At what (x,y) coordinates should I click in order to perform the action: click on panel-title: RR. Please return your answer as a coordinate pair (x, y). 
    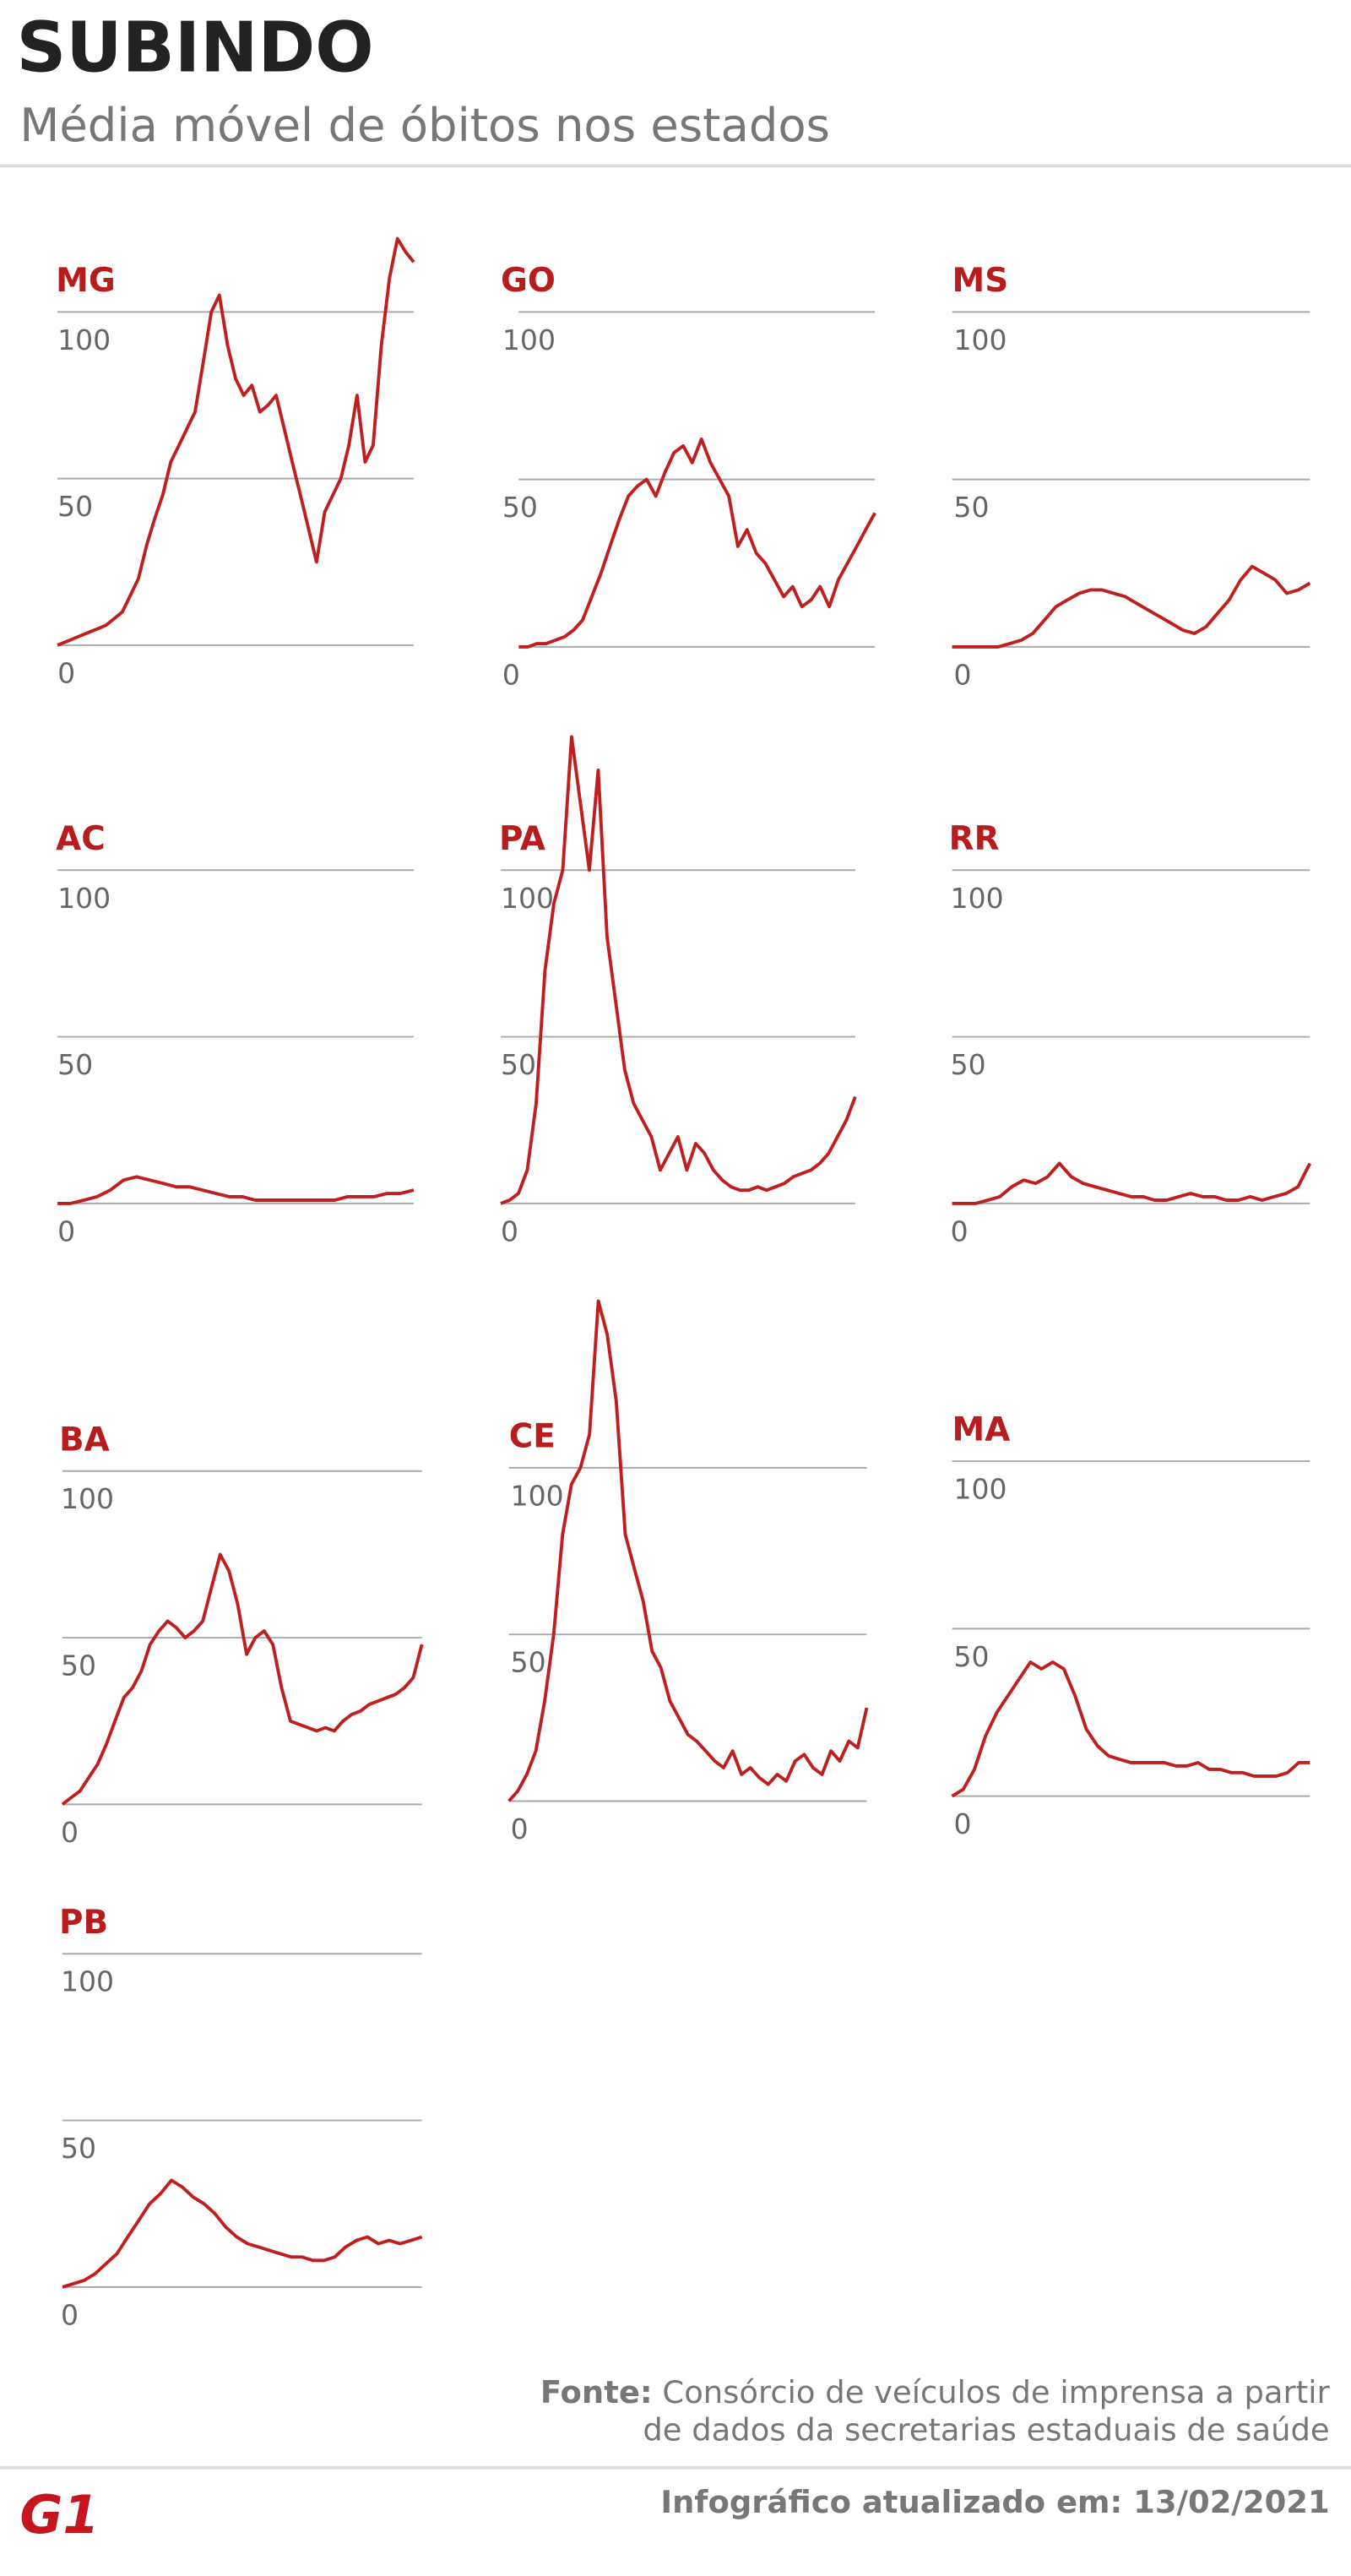
    Looking at the image, I should click on (974, 839).